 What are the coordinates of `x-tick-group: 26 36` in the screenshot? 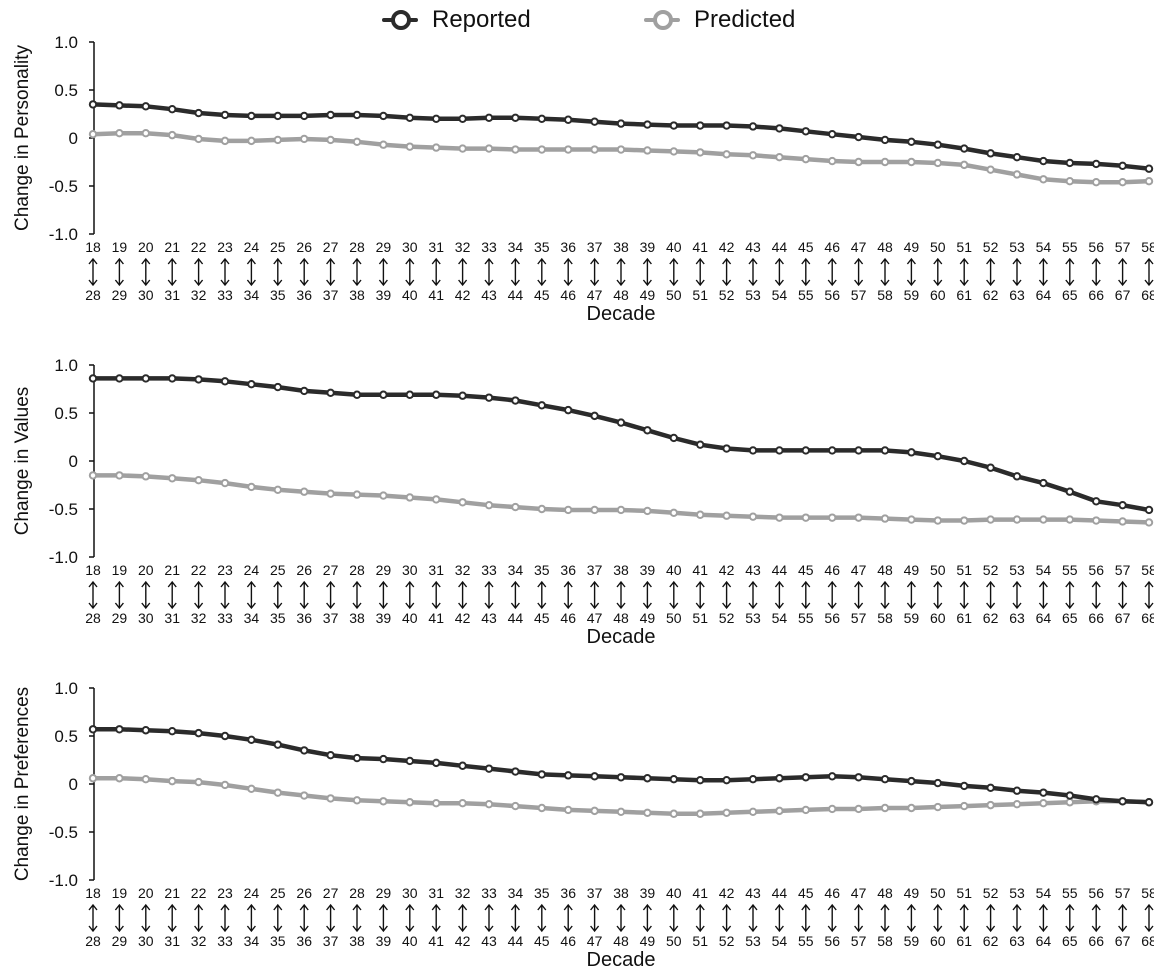 It's located at (304, 594).